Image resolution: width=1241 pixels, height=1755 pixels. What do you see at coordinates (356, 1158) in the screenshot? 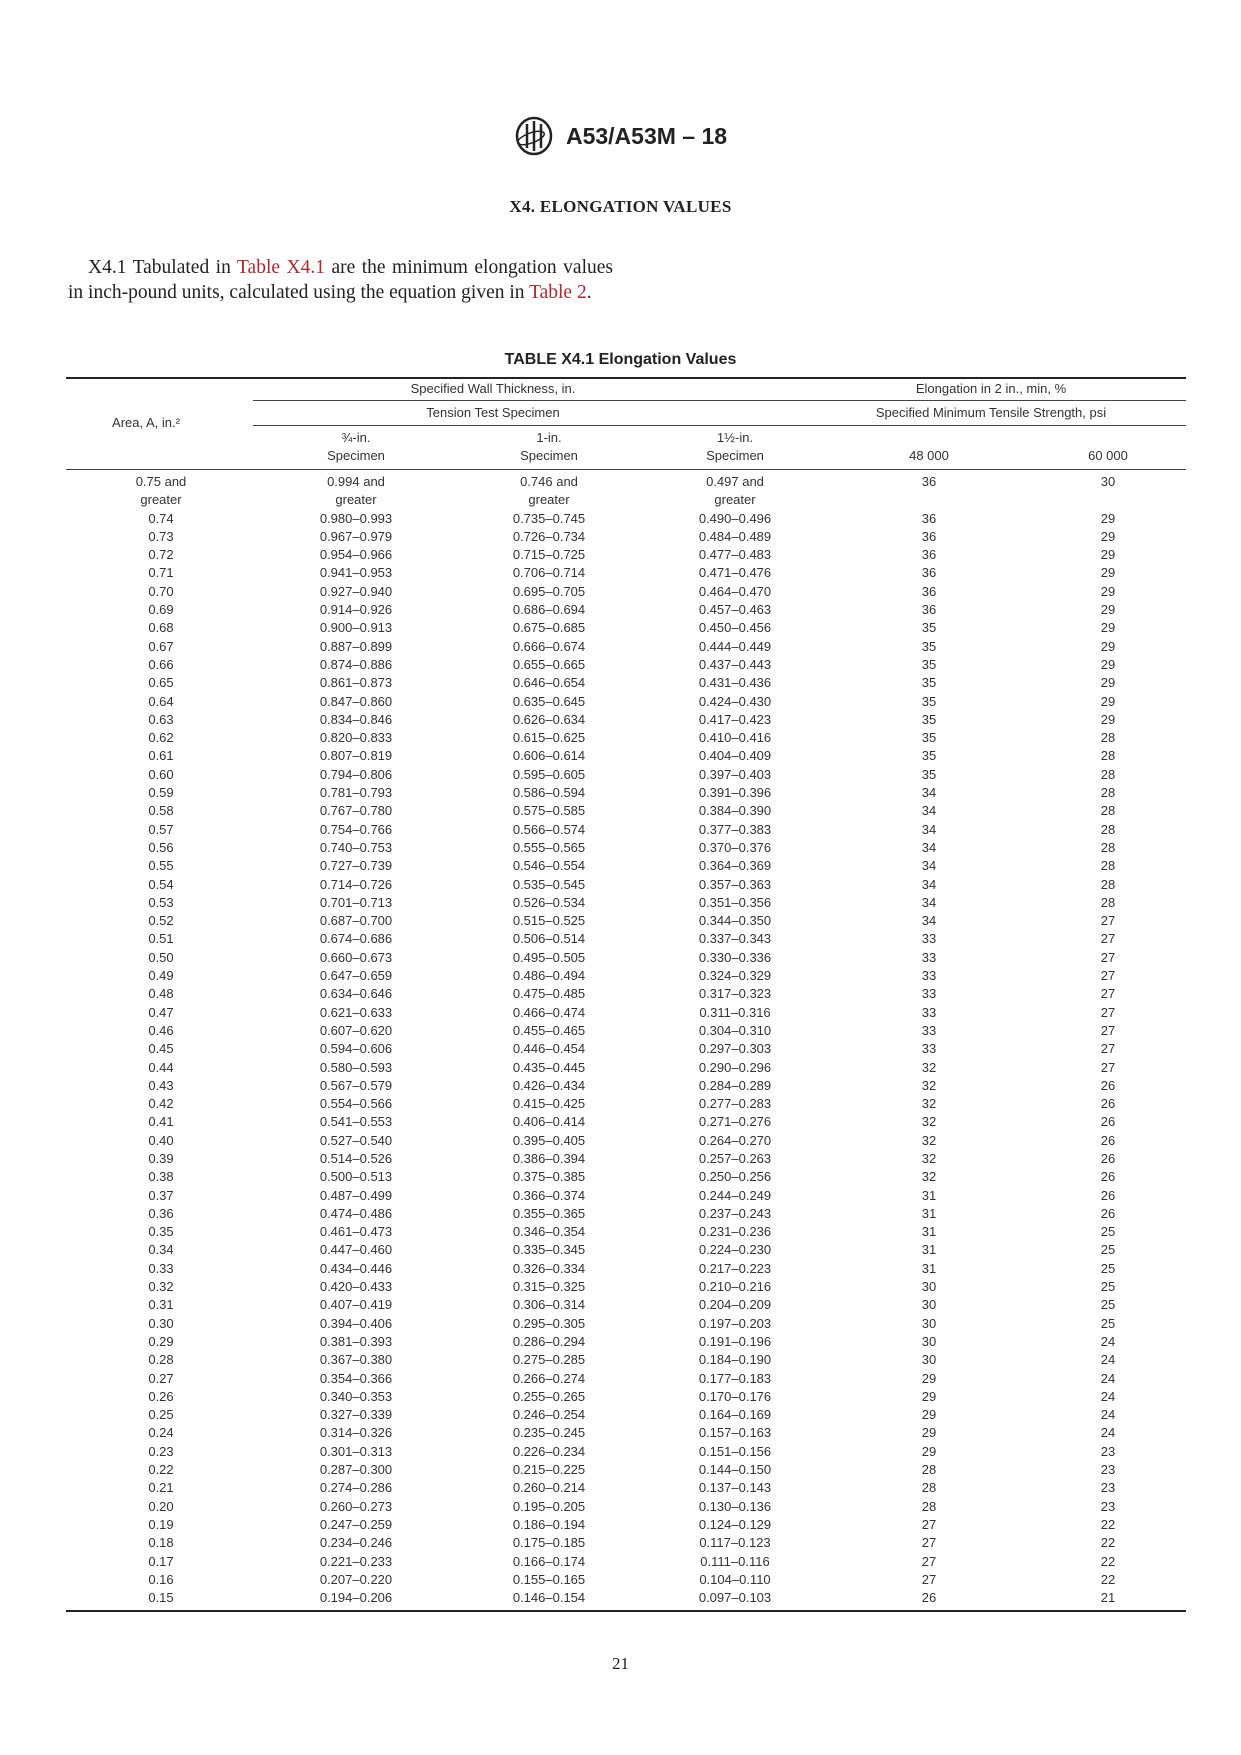
I see `cell-spec-3-4: 0.514–0.526` at bounding box center [356, 1158].